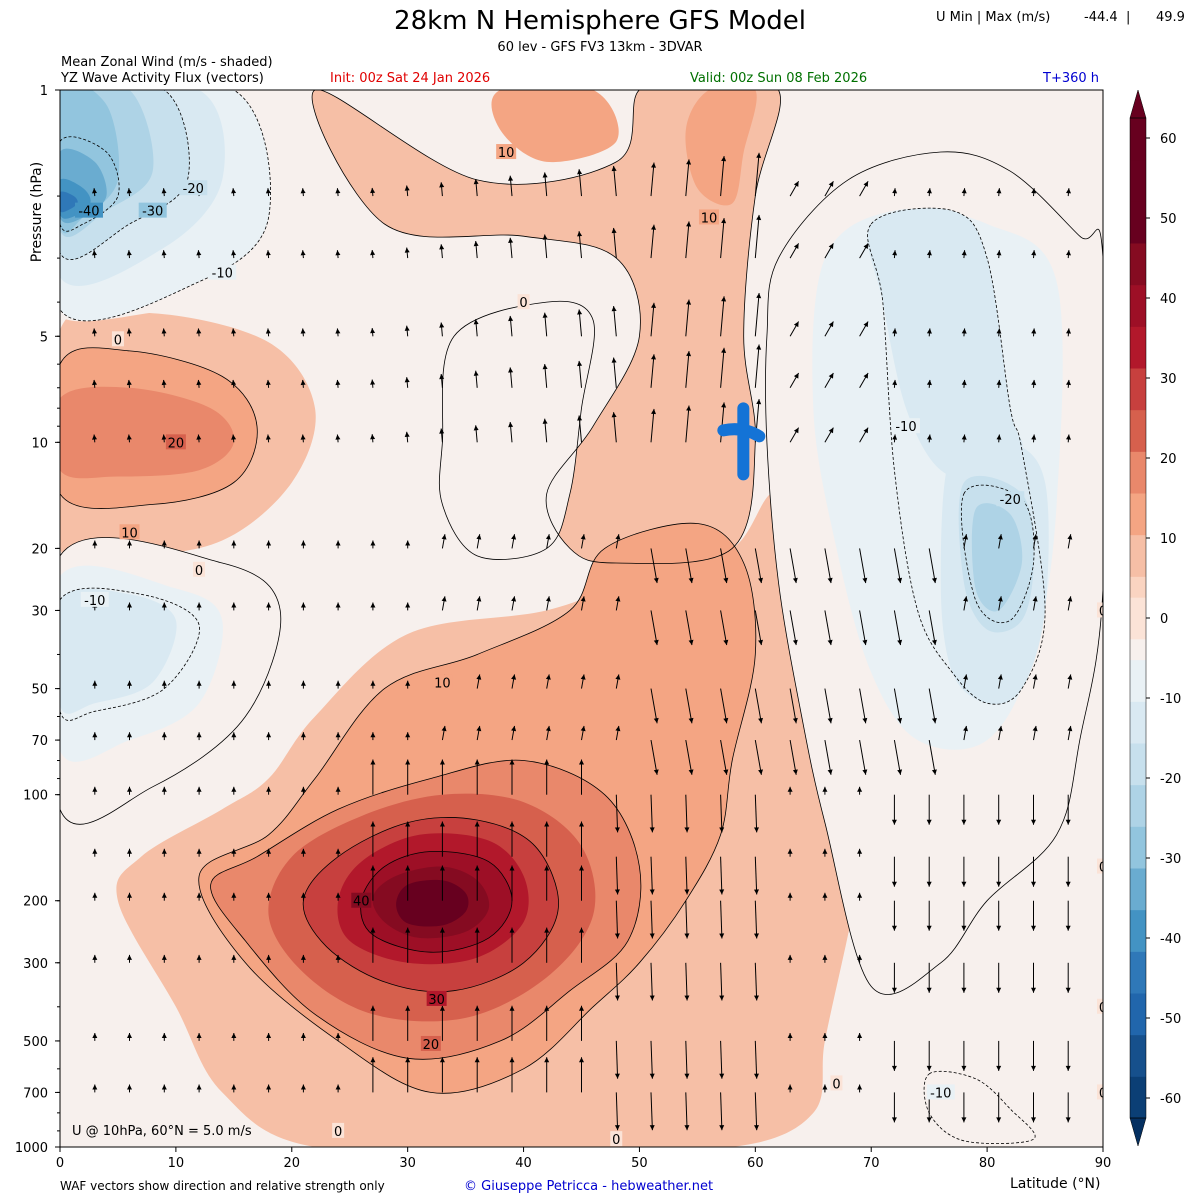  I want to click on colorbar-tick-label: 10, so click(1168, 539).